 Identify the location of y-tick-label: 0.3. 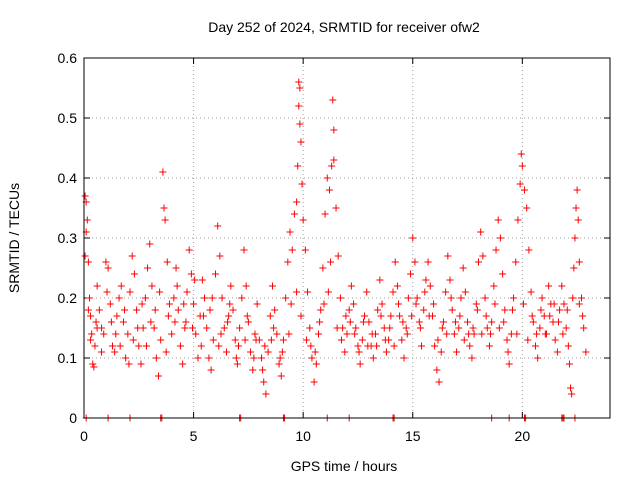
(68, 238).